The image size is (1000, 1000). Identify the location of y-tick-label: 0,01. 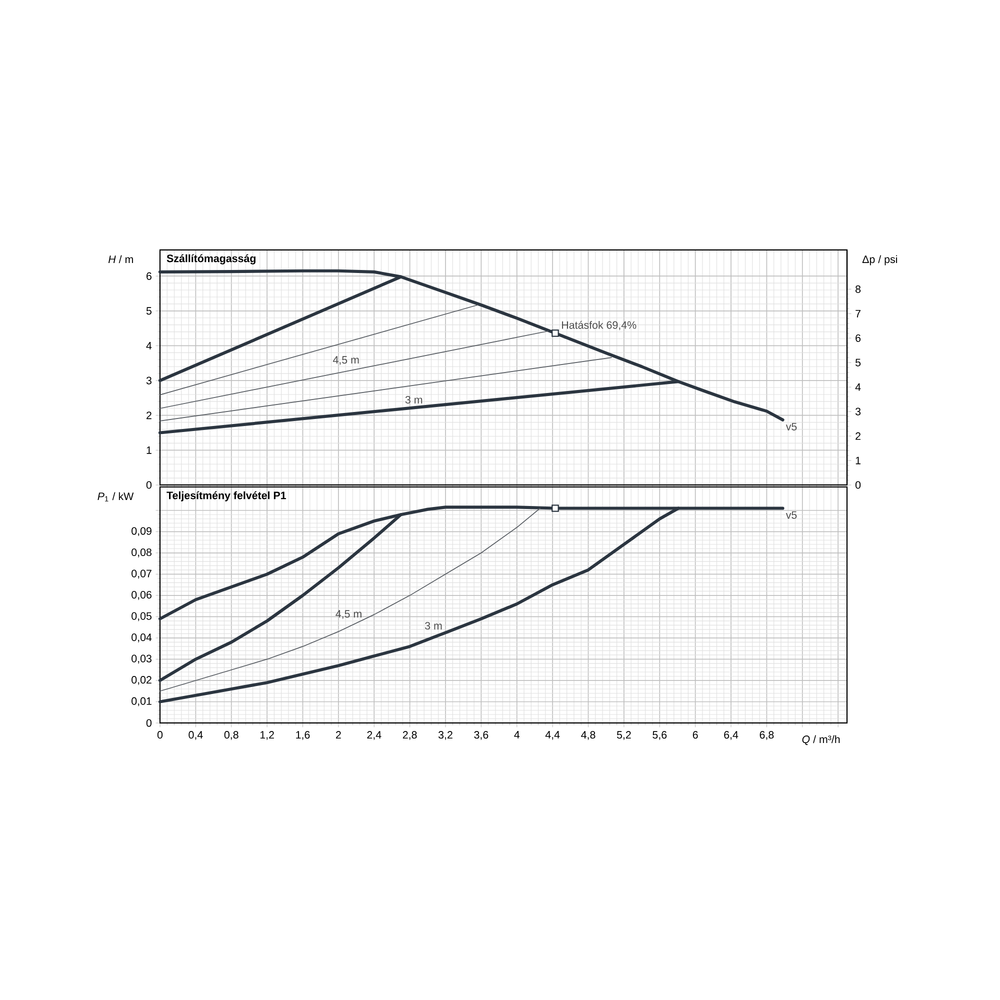
(142, 701).